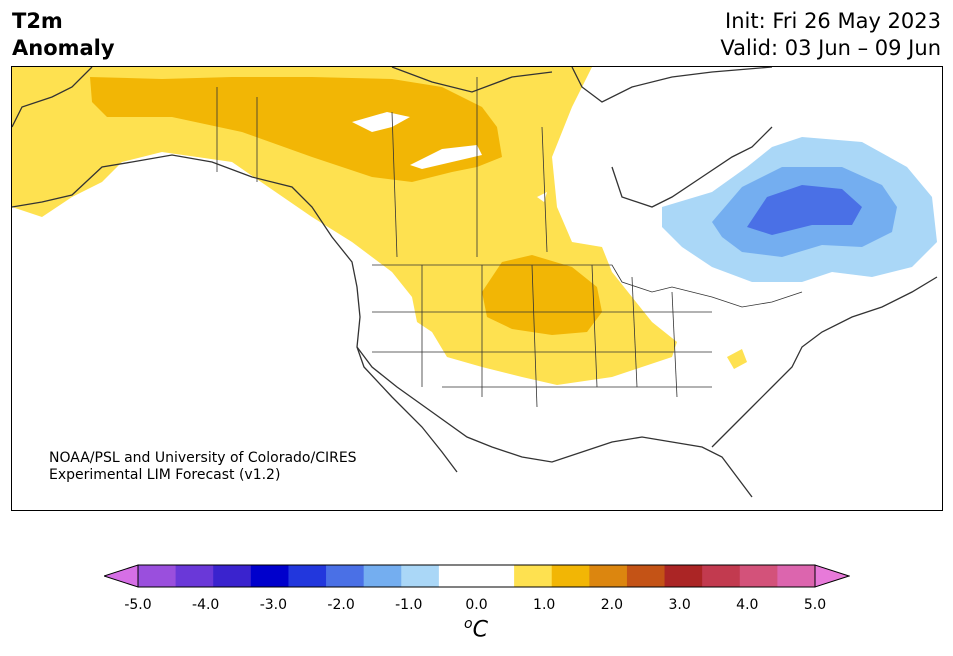  I want to click on unit-degree: o, so click(468, 624).